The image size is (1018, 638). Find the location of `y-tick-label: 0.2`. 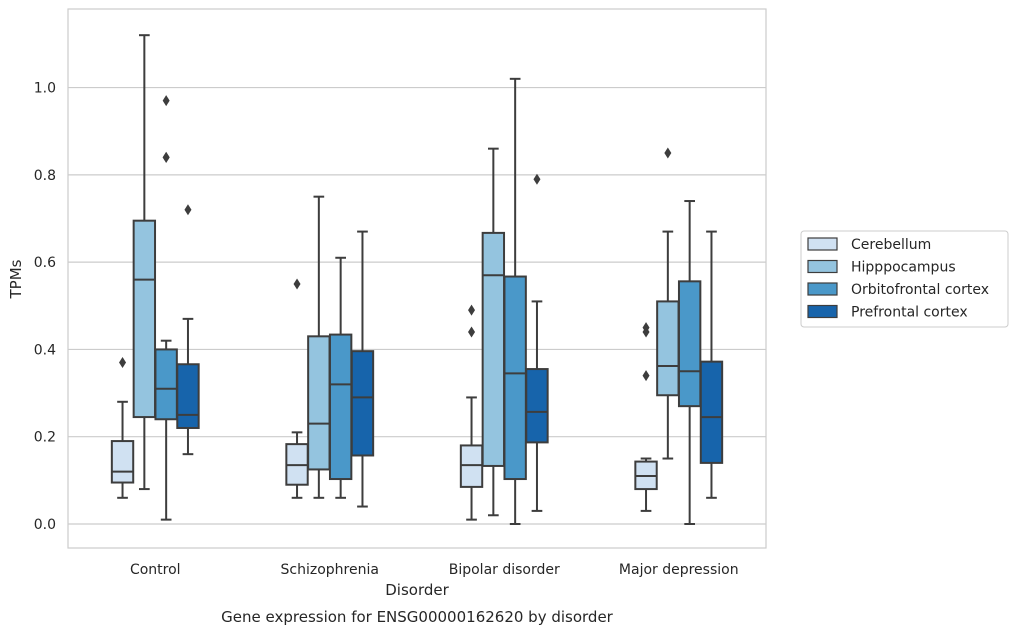

y-tick-label: 0.2 is located at coordinates (45, 438).